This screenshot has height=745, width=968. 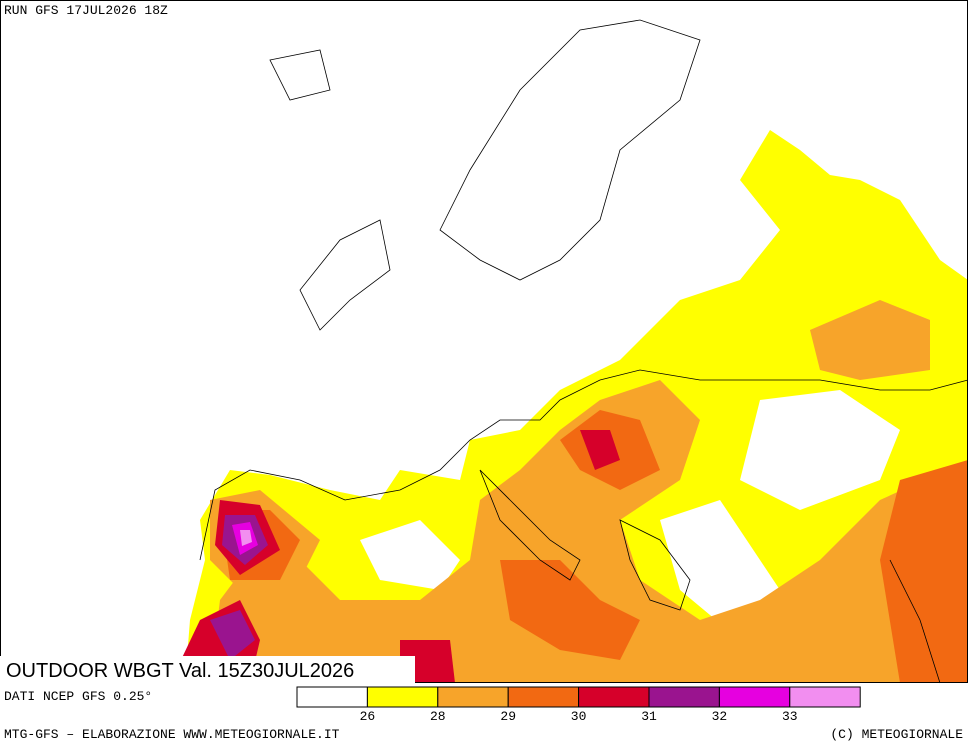 I want to click on source-label: DATI NCEP GFS 0.25°, so click(x=78, y=696).